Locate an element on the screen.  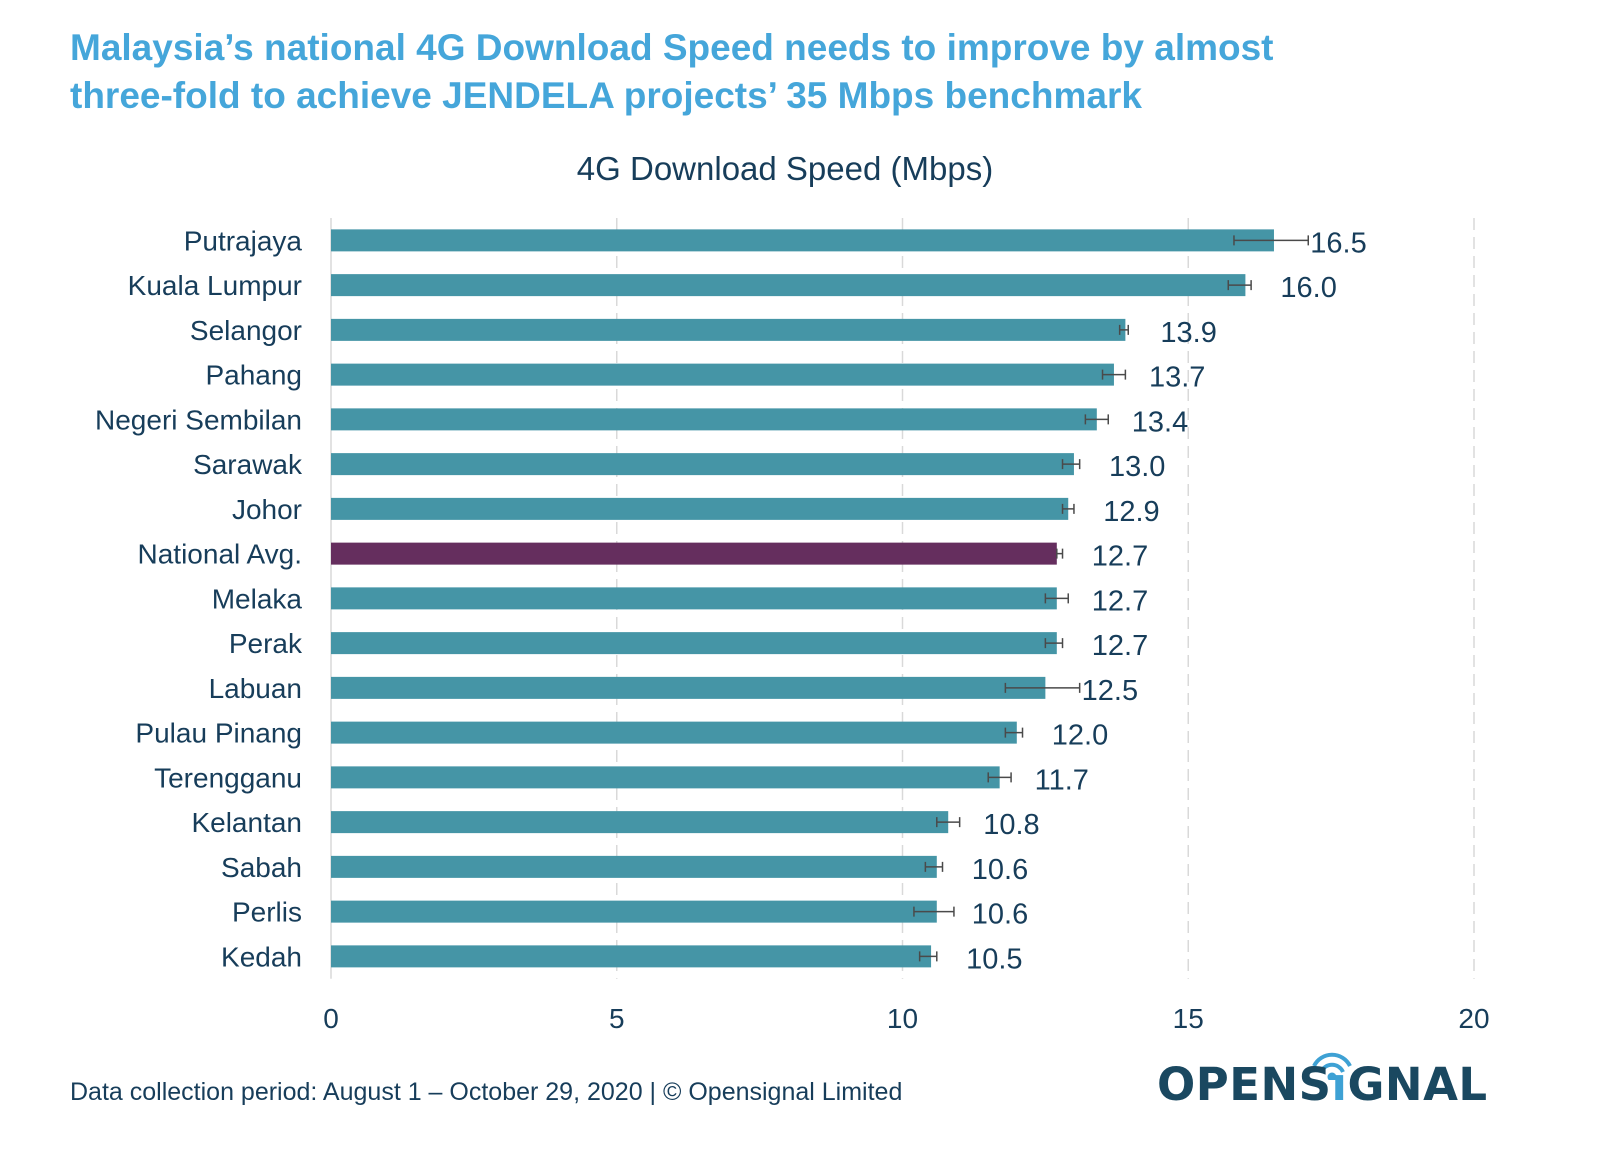
value-label: 13.7 is located at coordinates (1177, 378).